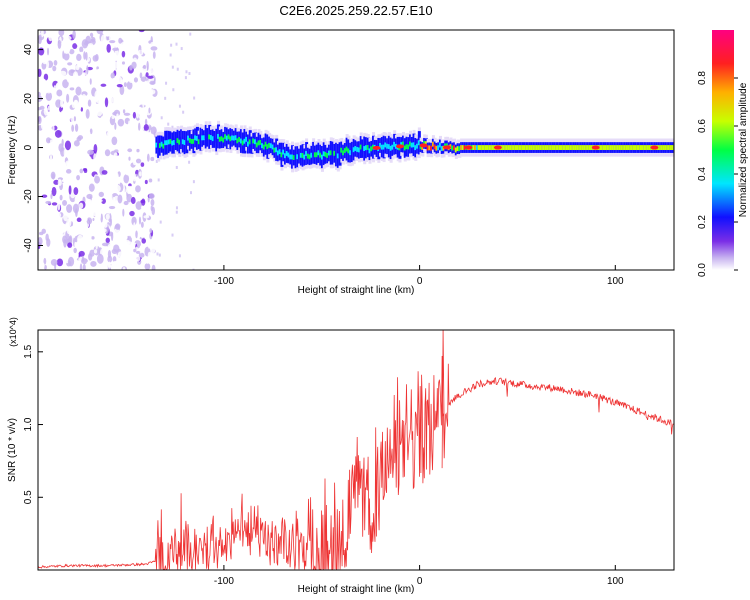 This screenshot has height=600, width=750. What do you see at coordinates (400, 146) in the screenshot?
I see `spectrogram-peak-cell` at bounding box center [400, 146].